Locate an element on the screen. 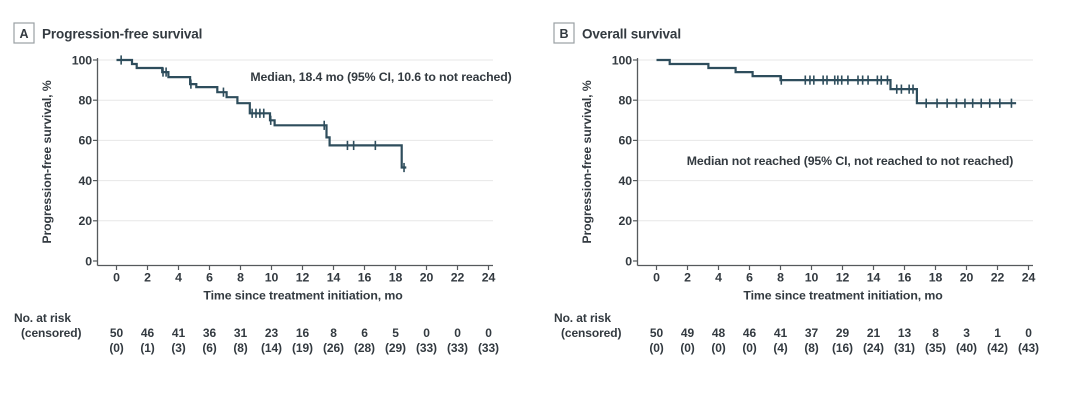 The height and width of the screenshot is (400, 1080). risk-at-risk-value: 6 is located at coordinates (364, 333).